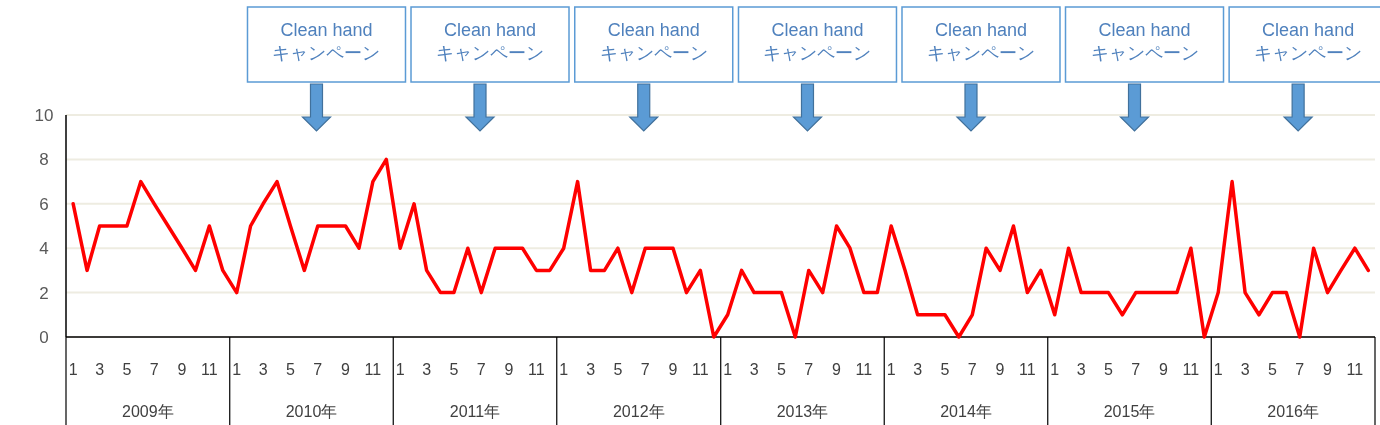  Describe the element at coordinates (44, 160) in the screenshot. I see `y-tick-label: 8` at that location.